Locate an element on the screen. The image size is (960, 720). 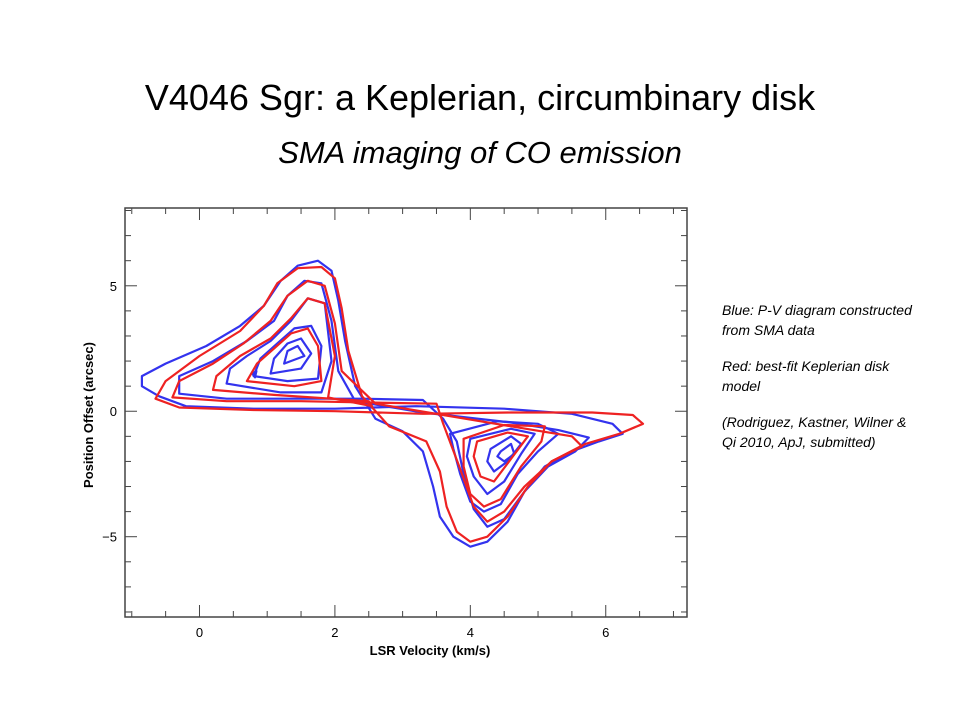
slide-subtitle: SMA imaging of CO emission is located at coordinates (480, 152).